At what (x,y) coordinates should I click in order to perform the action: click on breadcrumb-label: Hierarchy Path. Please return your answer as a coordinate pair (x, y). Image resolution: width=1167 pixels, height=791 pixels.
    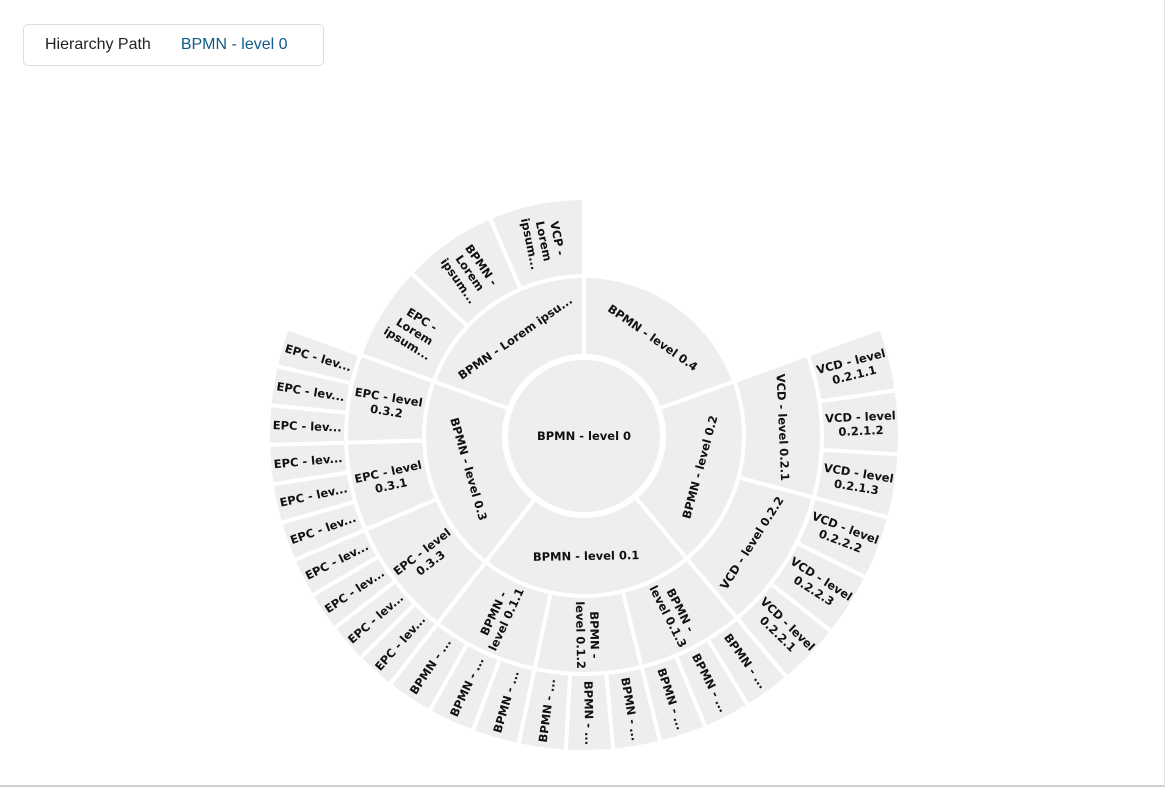
    Looking at the image, I should click on (98, 44).